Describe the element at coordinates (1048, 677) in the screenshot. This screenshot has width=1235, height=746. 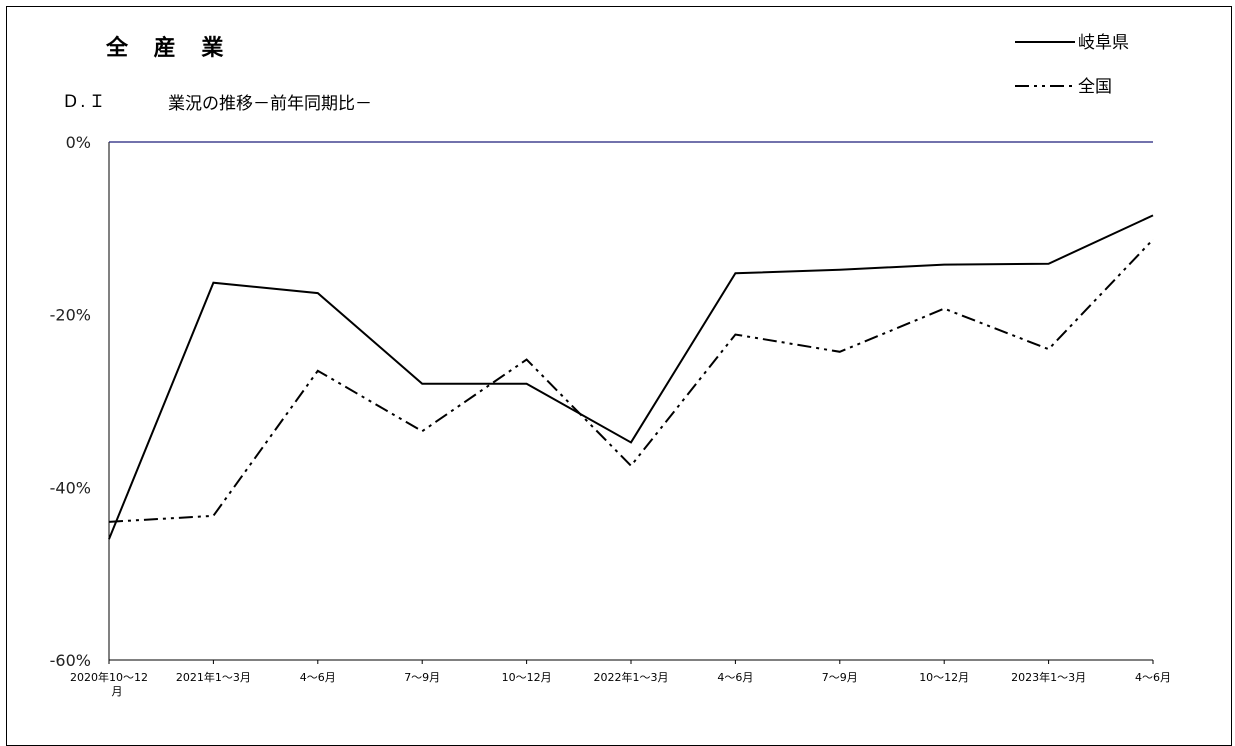
I see `x-tick-label: 2023年1～3月` at that location.